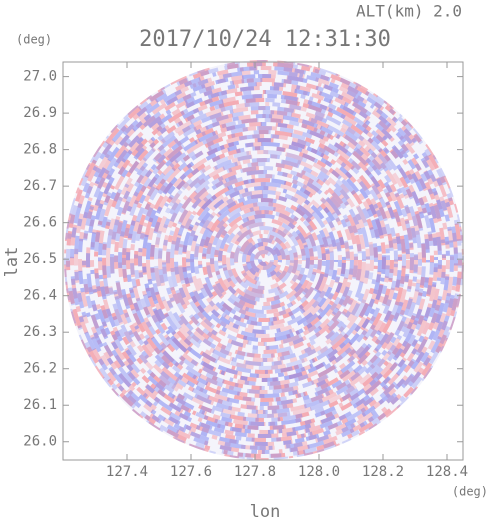 This screenshot has height=521, width=491. What do you see at coordinates (383, 472) in the screenshot?
I see `x-tick-label: 128.2` at bounding box center [383, 472].